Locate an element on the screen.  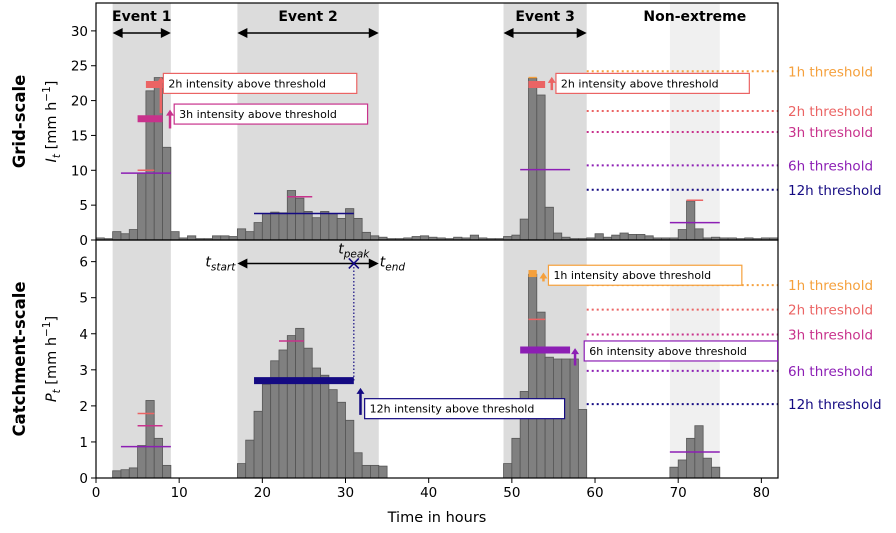
x-tick-label: 70 is located at coordinates (678, 493).